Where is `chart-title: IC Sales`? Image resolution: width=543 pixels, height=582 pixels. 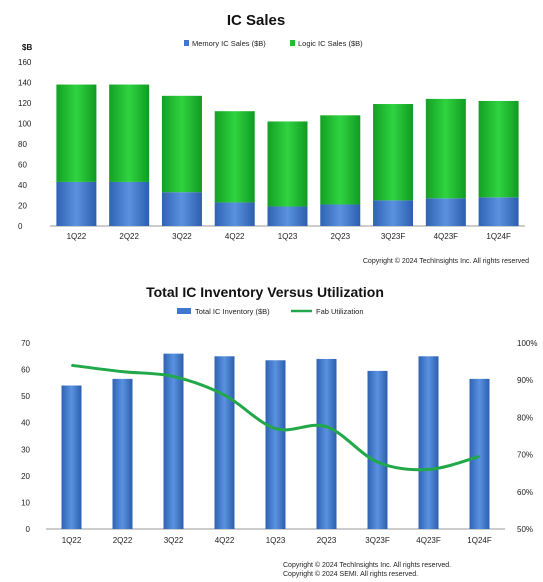
chart-title: IC Sales is located at coordinates (256, 20).